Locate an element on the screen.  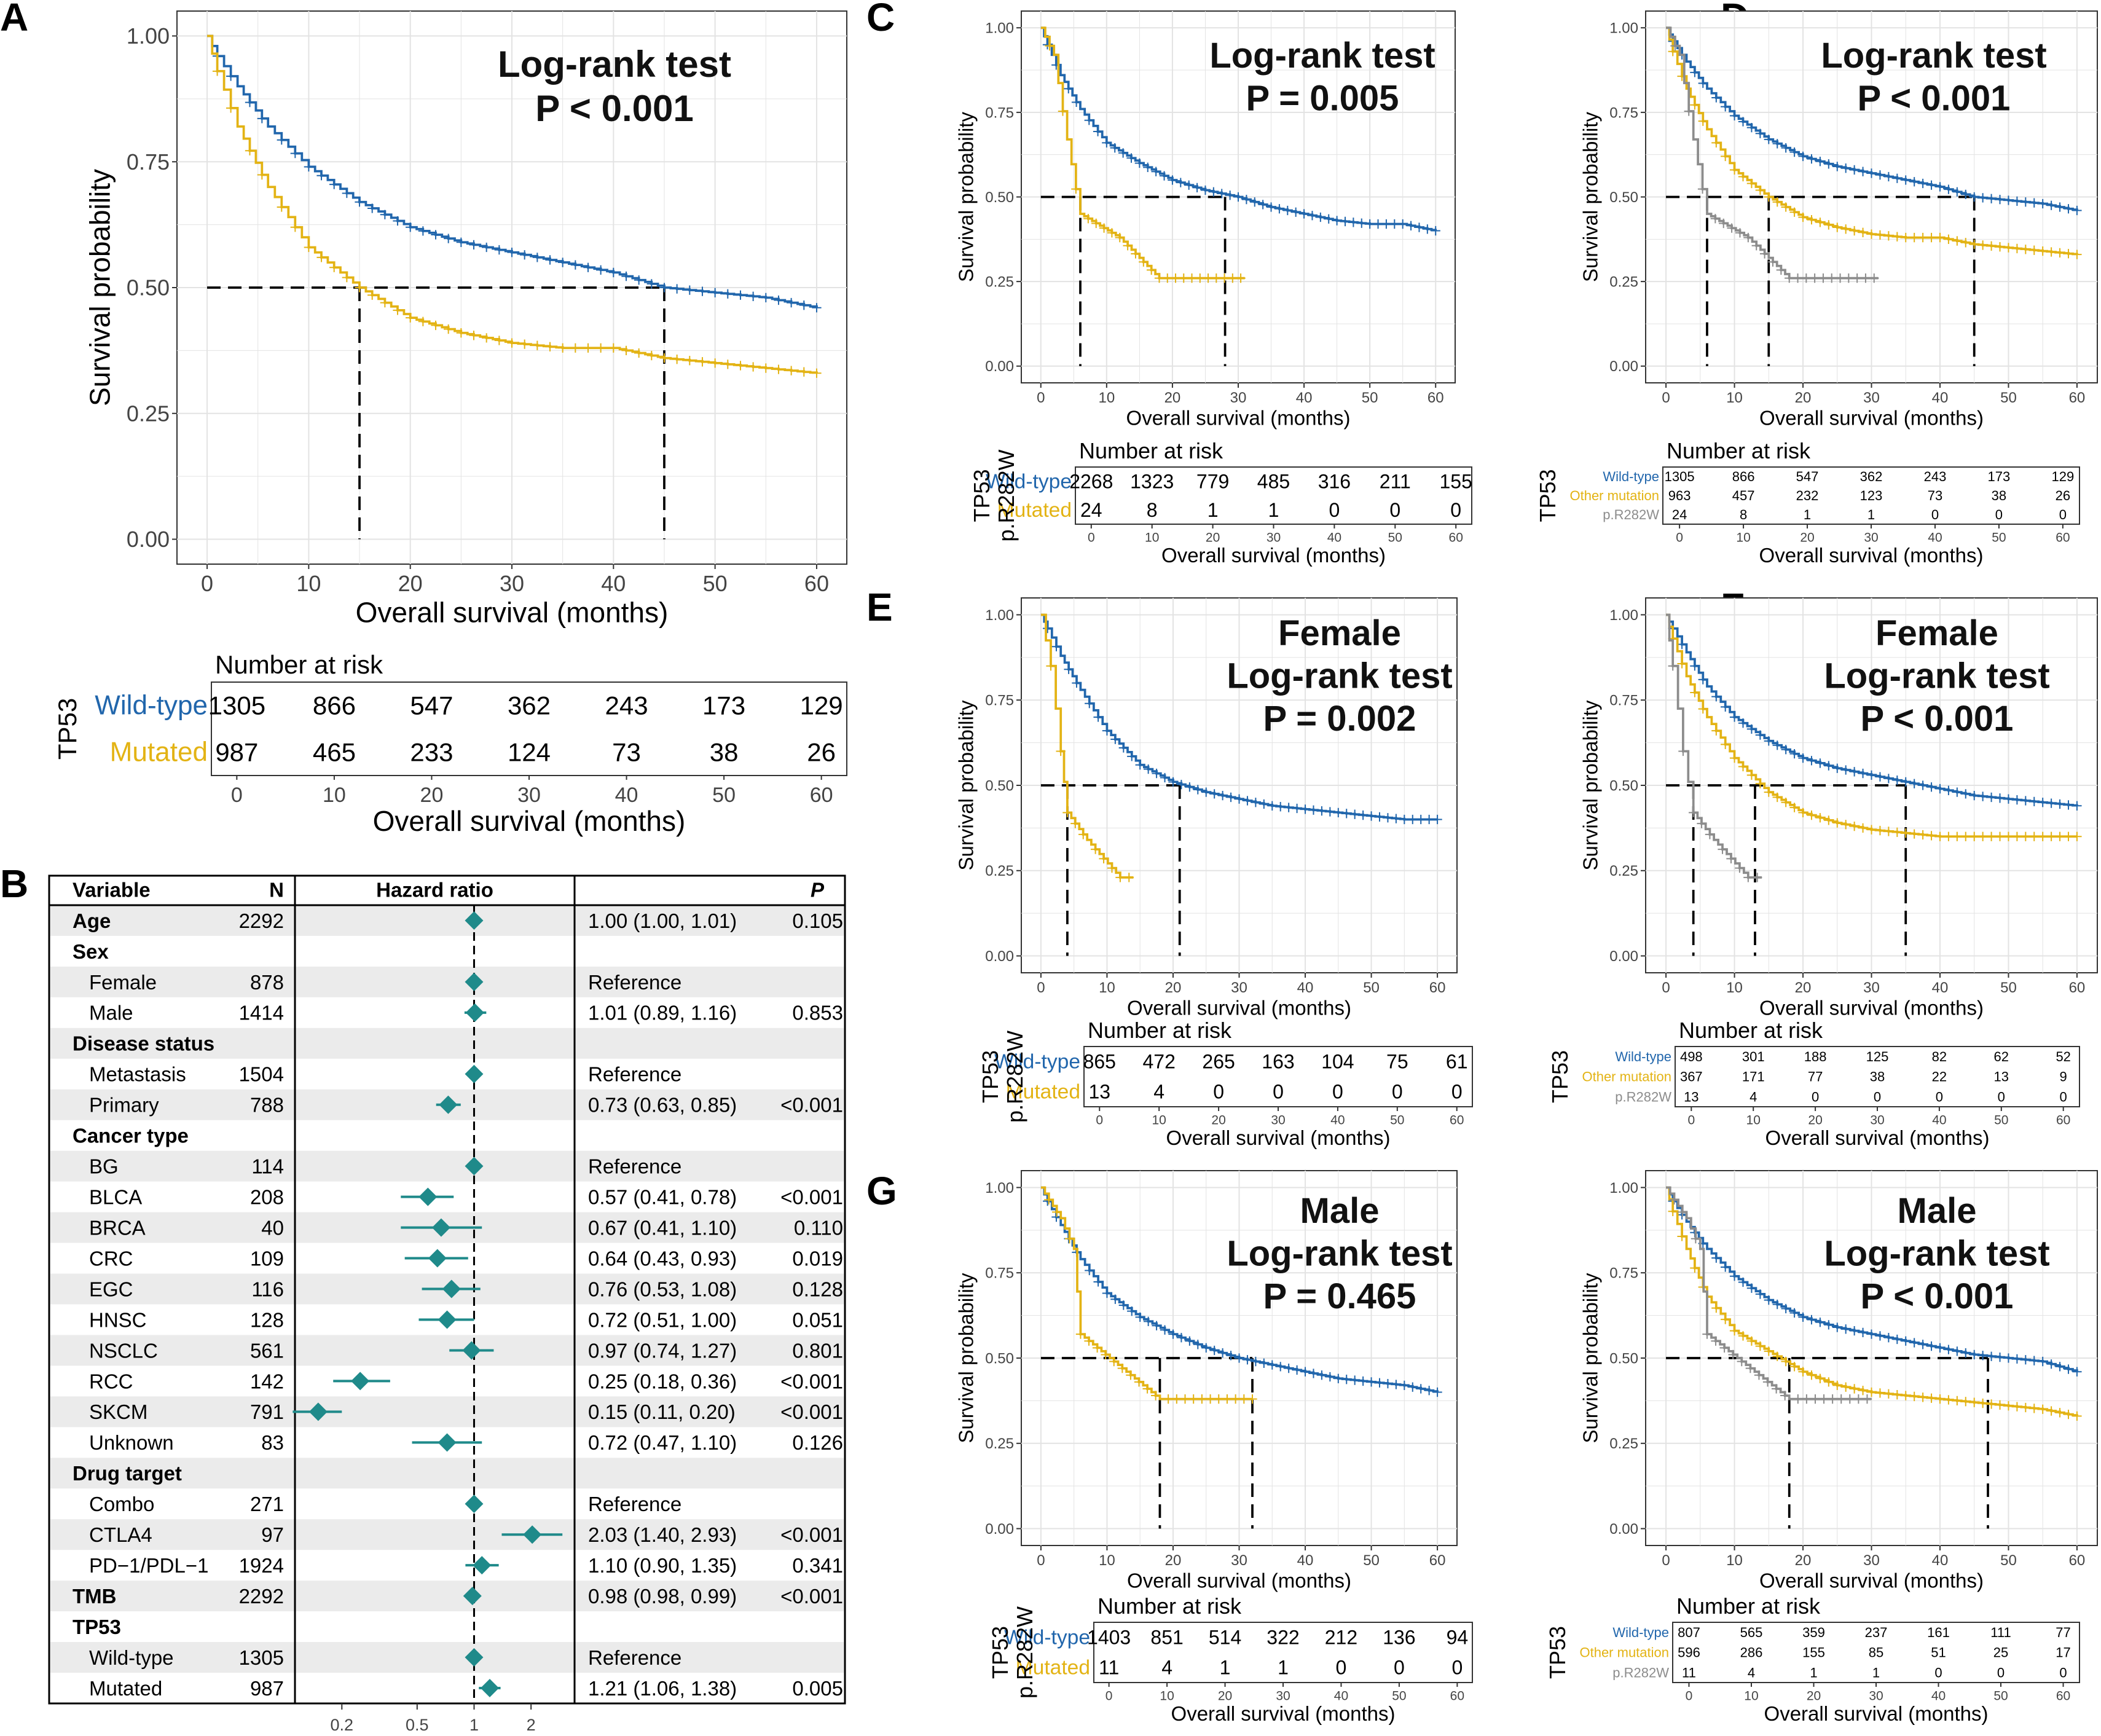
risk-count: 161 is located at coordinates (1938, 1632).